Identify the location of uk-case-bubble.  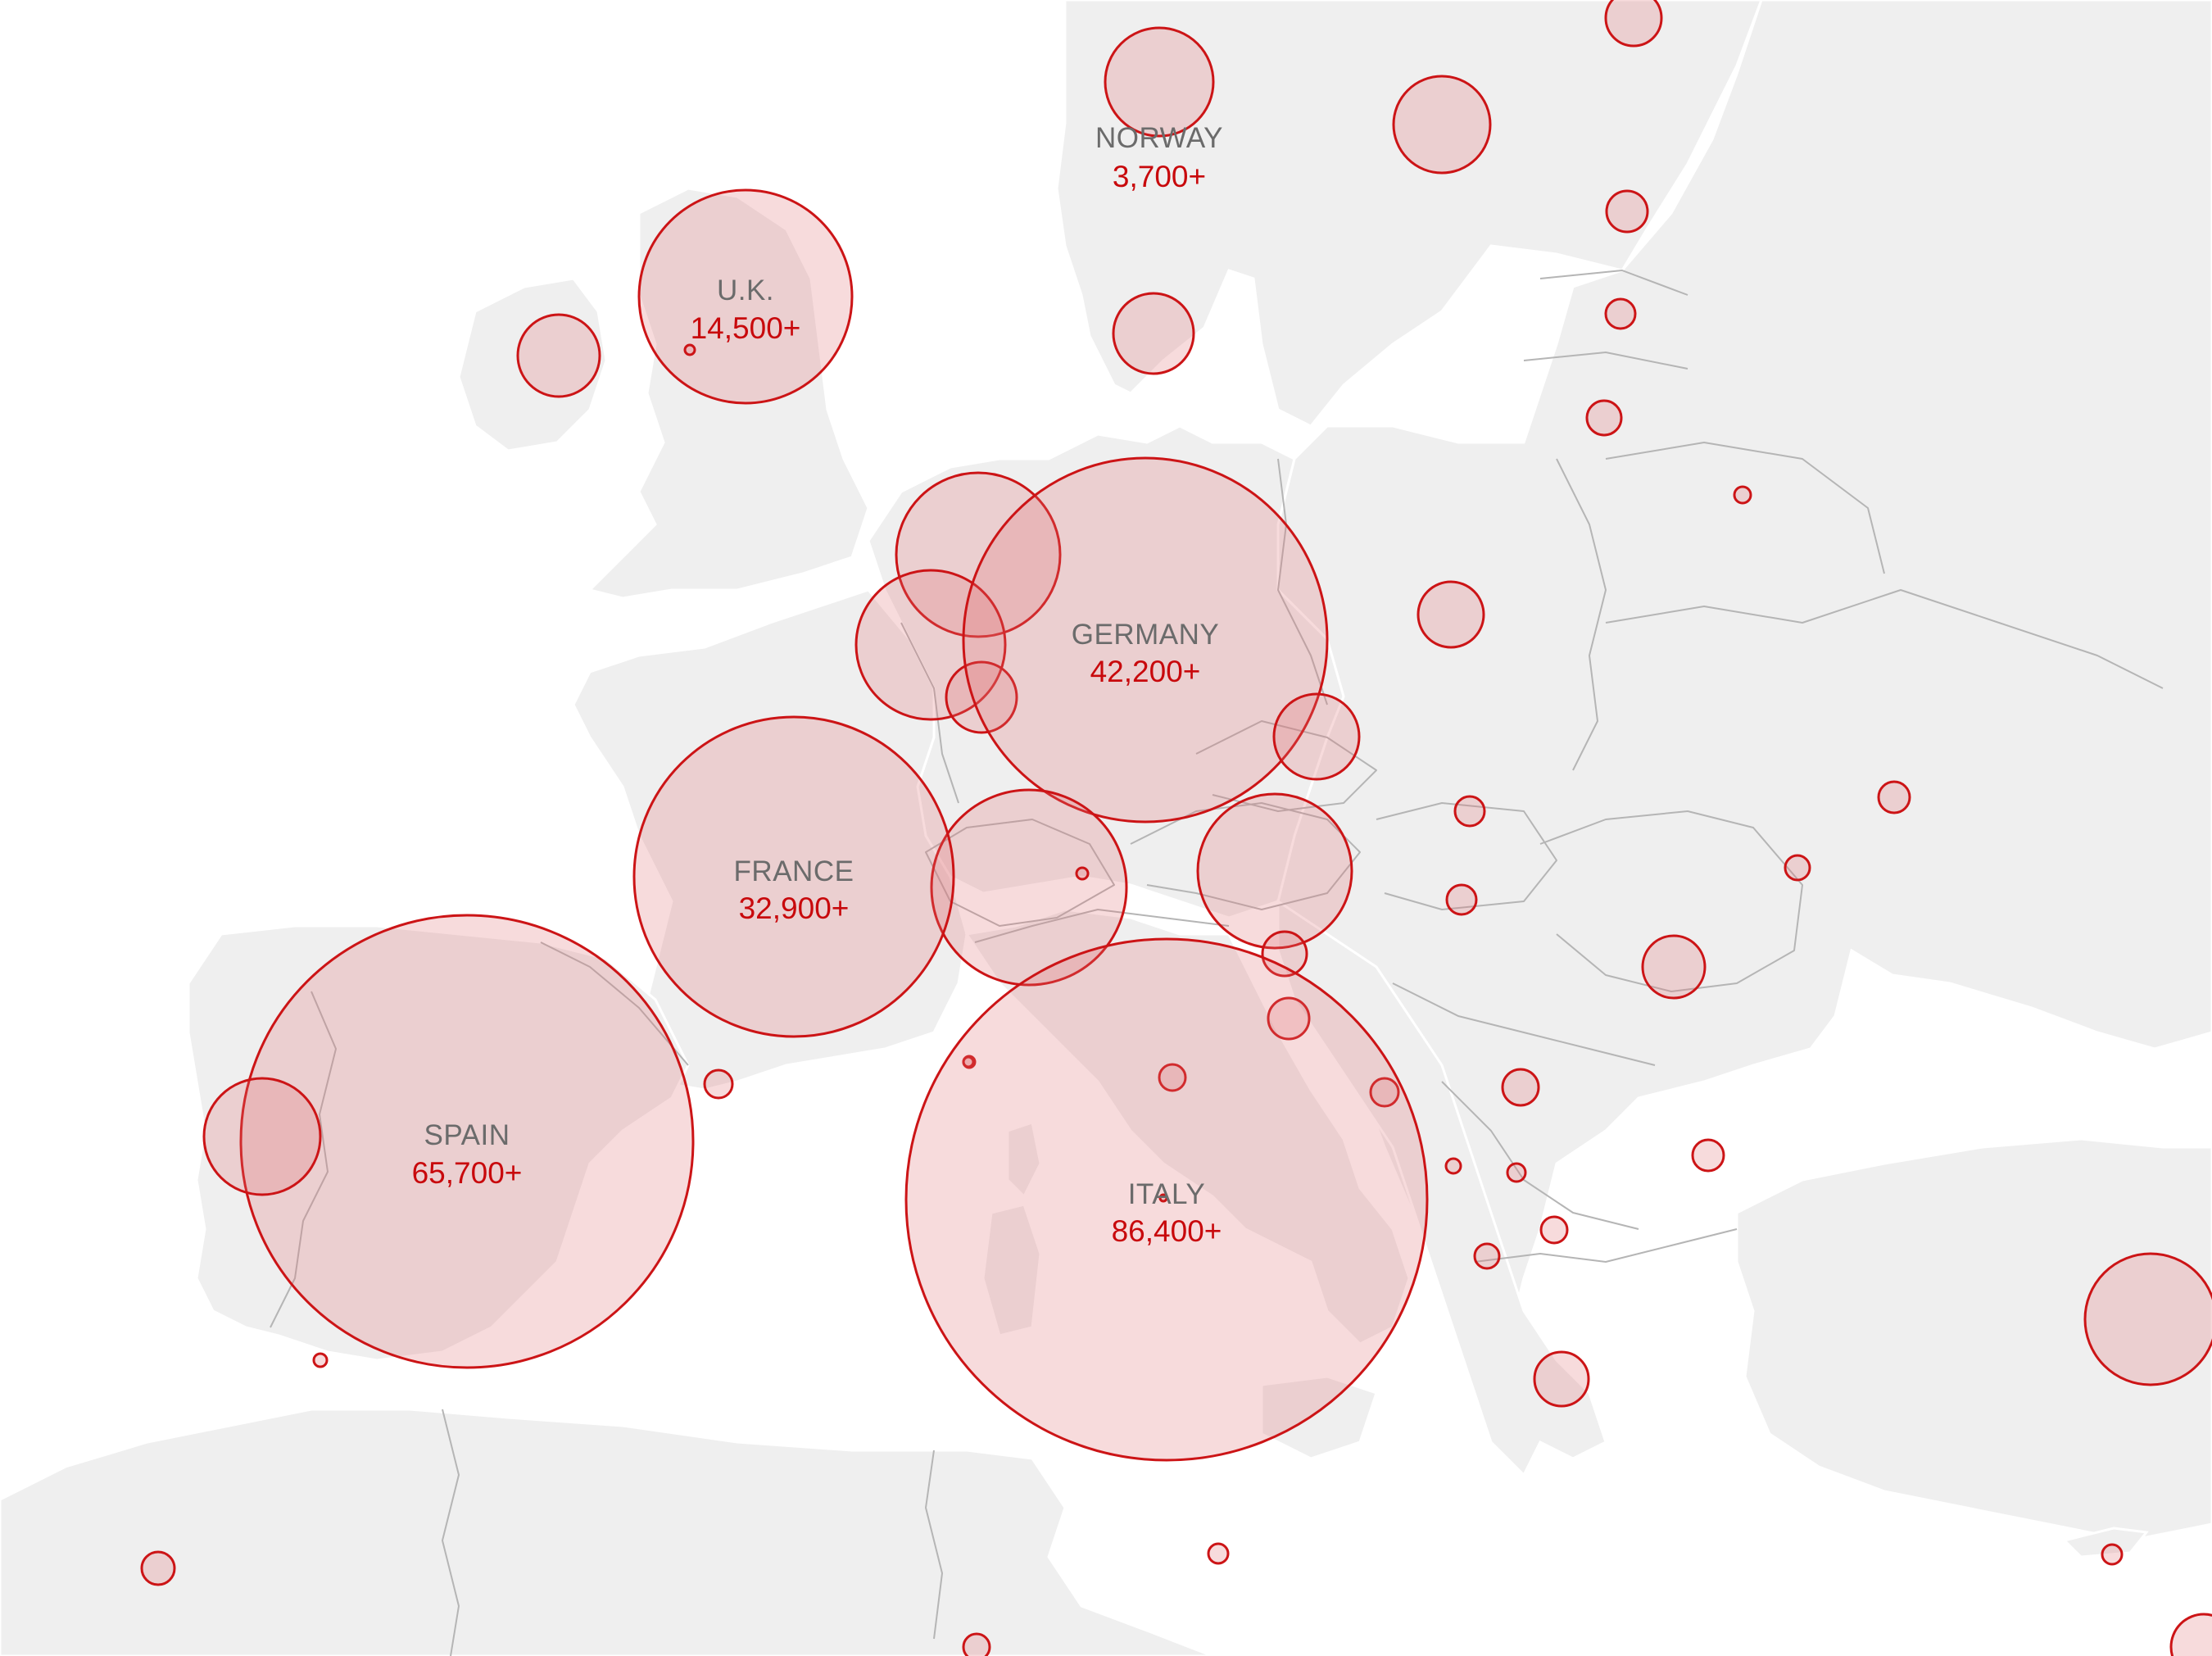
(745, 296).